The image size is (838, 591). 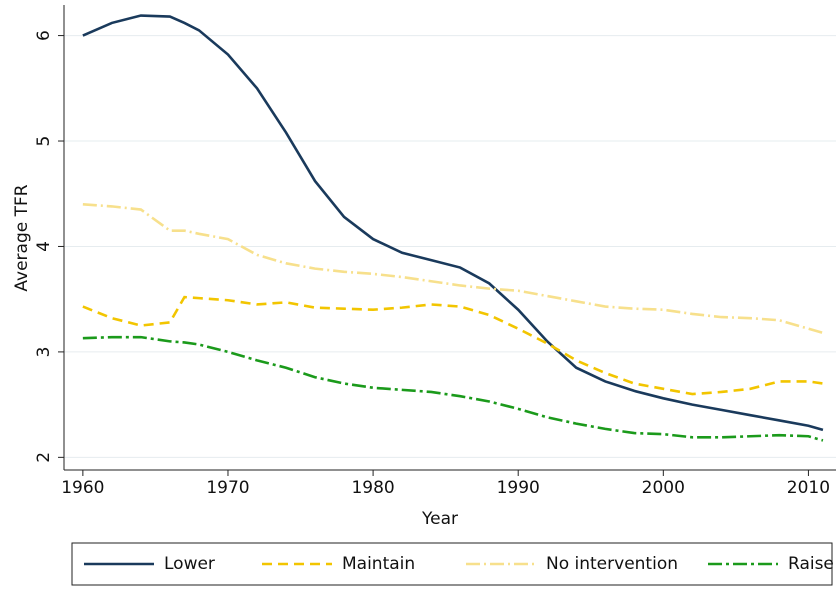 I want to click on x-tick-label: 2010, so click(x=808, y=488).